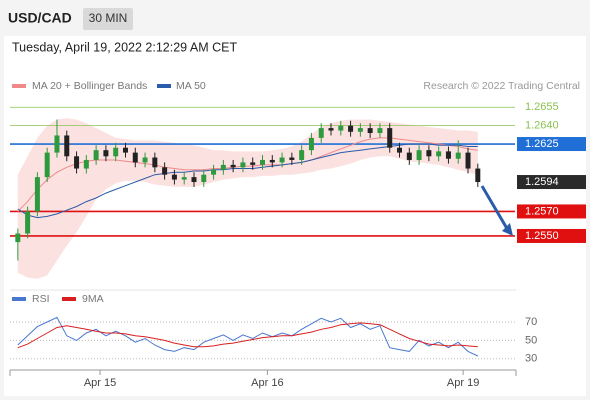 The height and width of the screenshot is (405, 590). Describe the element at coordinates (542, 236) in the screenshot. I see `level-label: 1.2550` at that location.